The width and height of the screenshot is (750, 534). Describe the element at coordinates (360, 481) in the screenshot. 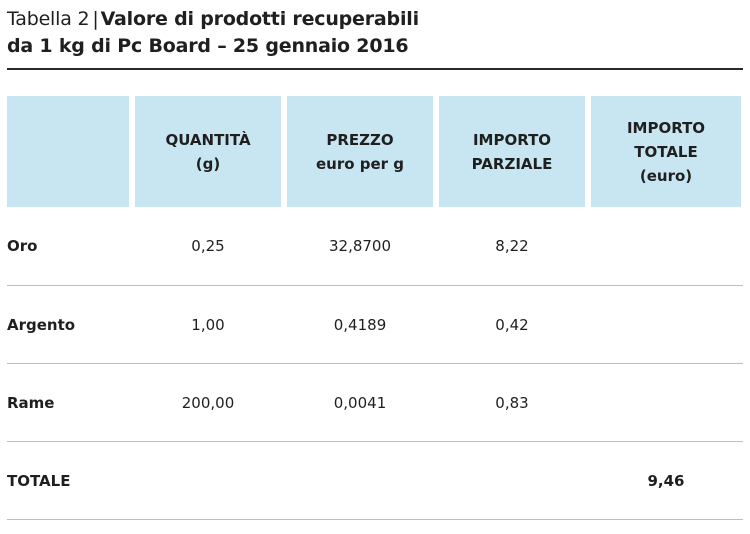

I see `cell-prezzo` at that location.